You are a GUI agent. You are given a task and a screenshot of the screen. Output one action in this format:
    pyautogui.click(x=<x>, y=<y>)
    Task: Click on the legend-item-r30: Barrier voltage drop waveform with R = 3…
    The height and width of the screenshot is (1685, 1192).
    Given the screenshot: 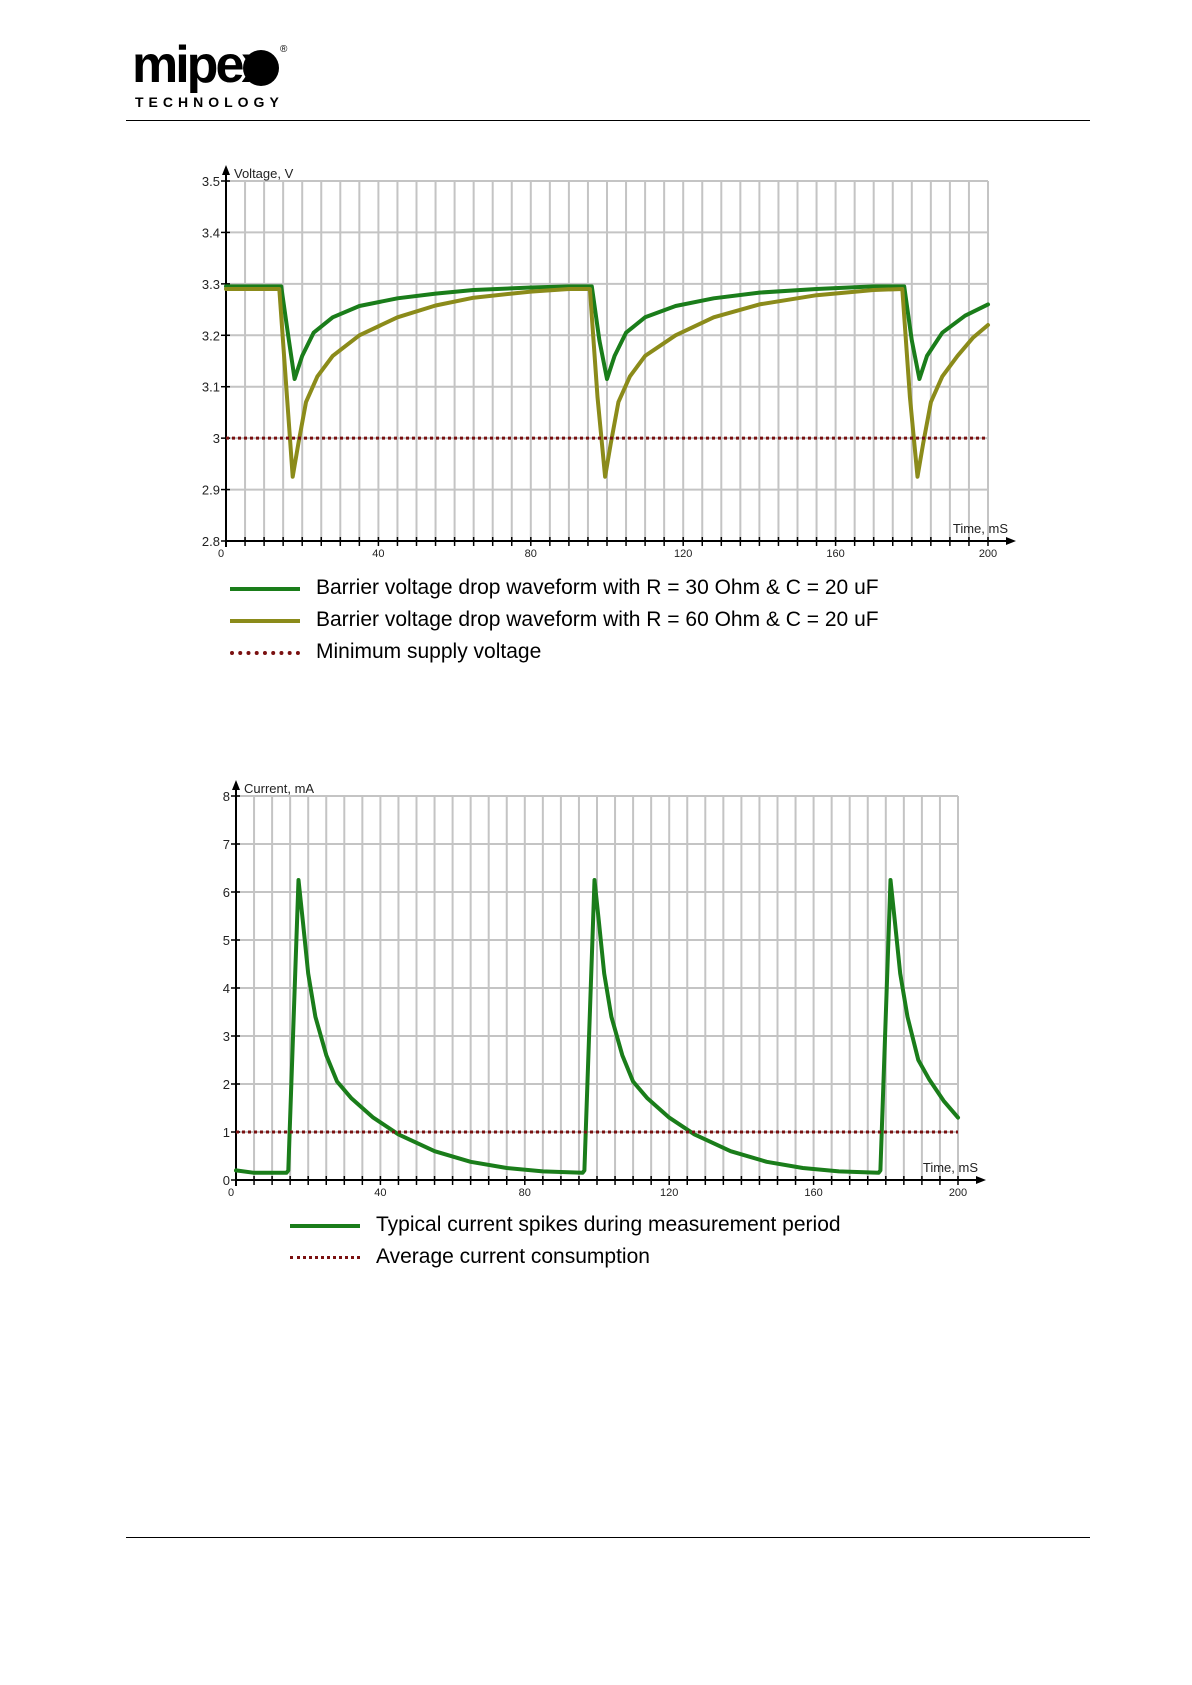 What is the action you would take?
    pyautogui.click(x=630, y=588)
    